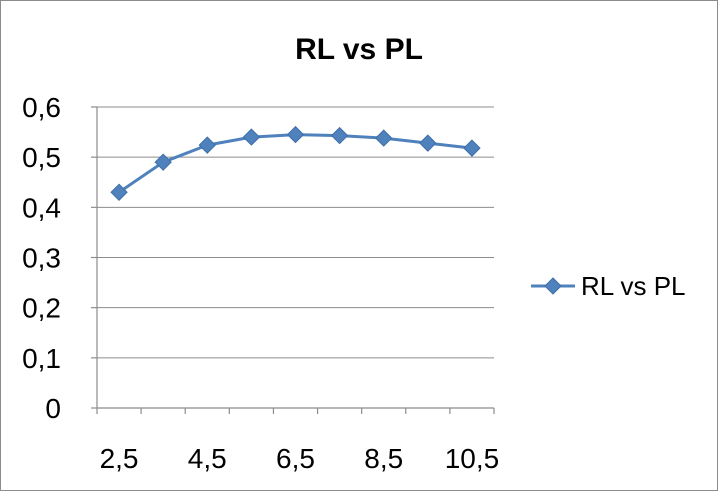 The image size is (718, 491). Describe the element at coordinates (207, 458) in the screenshot. I see `x-tick-label: 4,5` at that location.